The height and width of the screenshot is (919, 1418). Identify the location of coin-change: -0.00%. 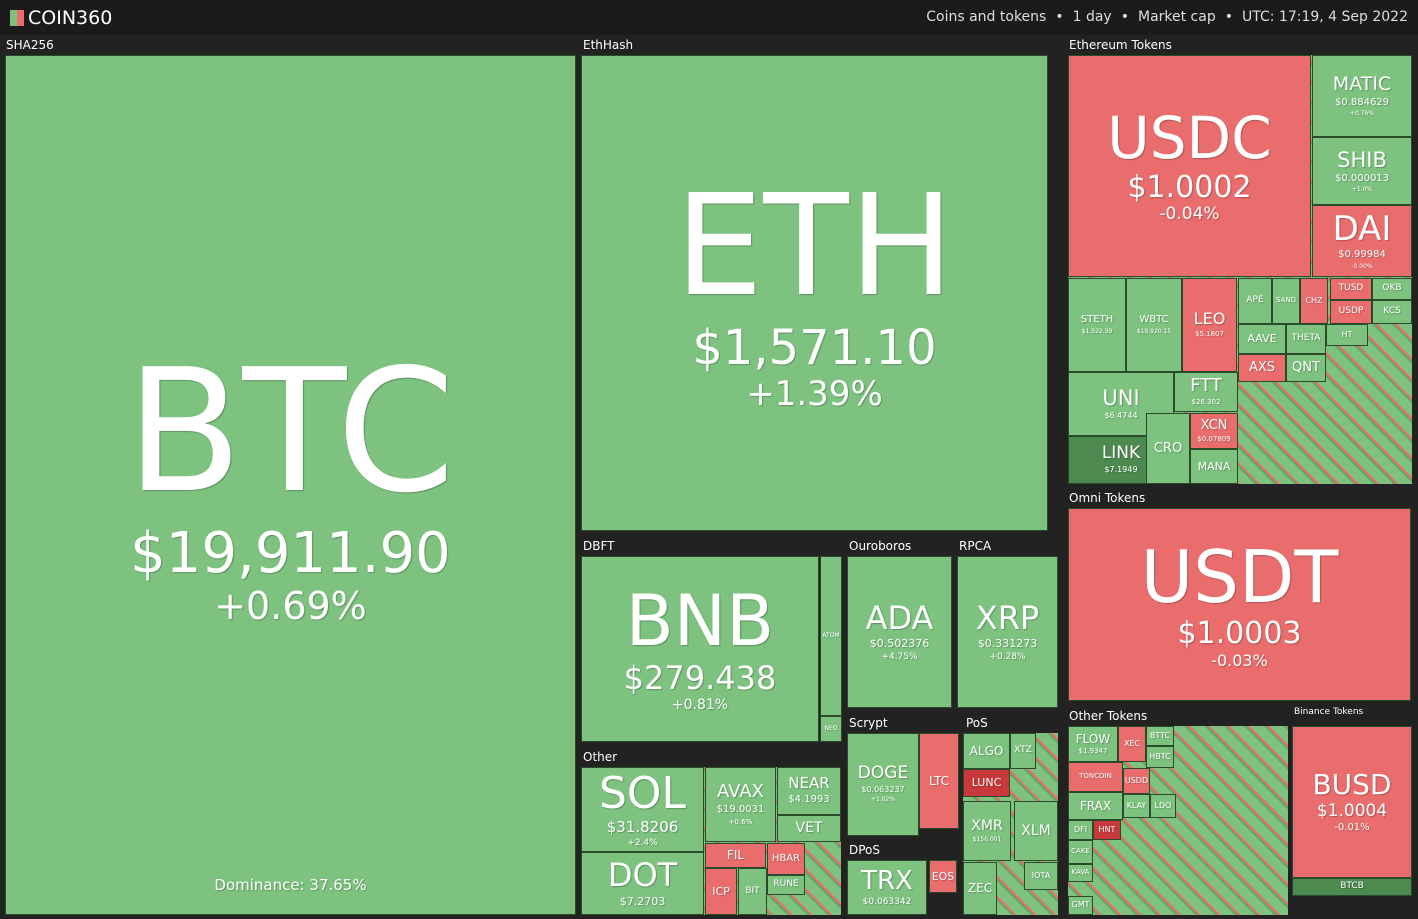
(1362, 266).